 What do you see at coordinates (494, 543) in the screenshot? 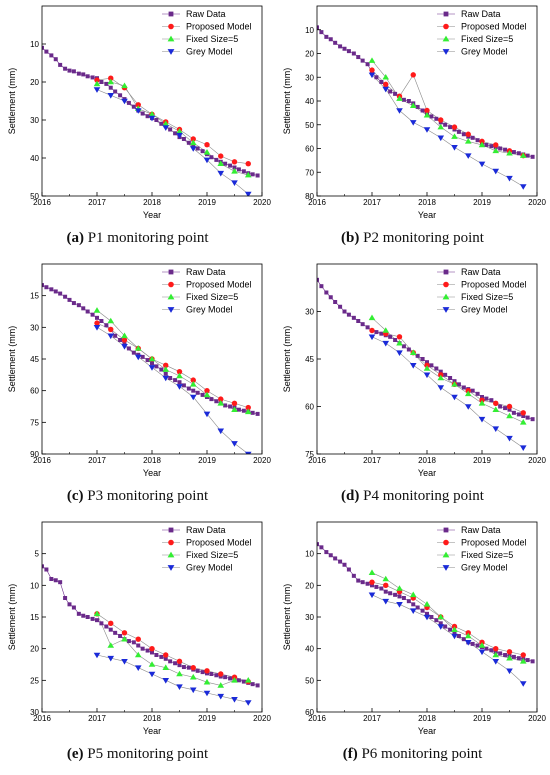
I see `legend-label: Proposed Model` at bounding box center [494, 543].